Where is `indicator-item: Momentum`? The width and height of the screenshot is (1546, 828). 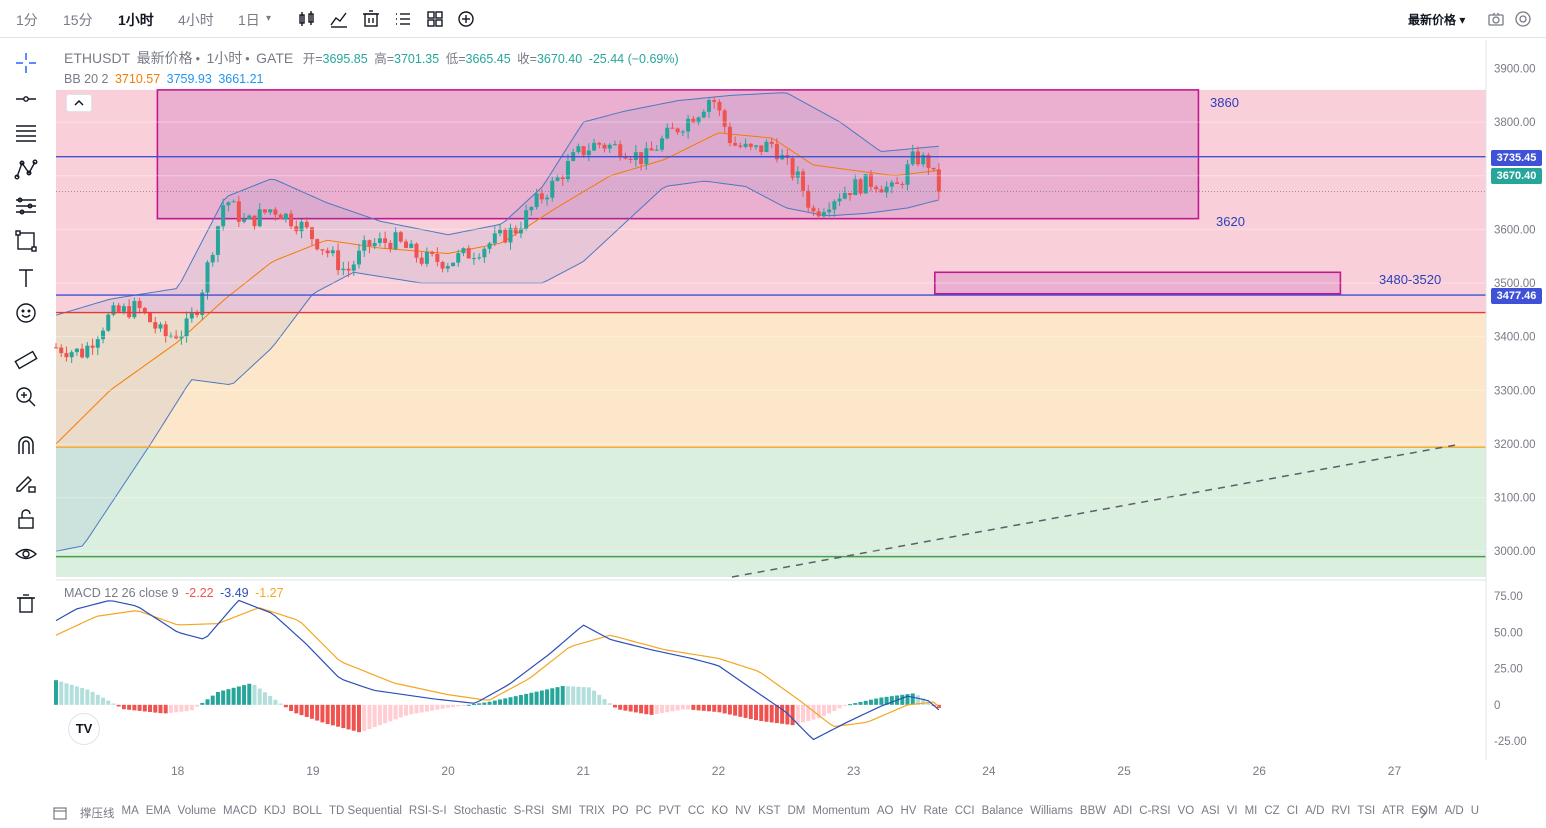 indicator-item: Momentum is located at coordinates (841, 811).